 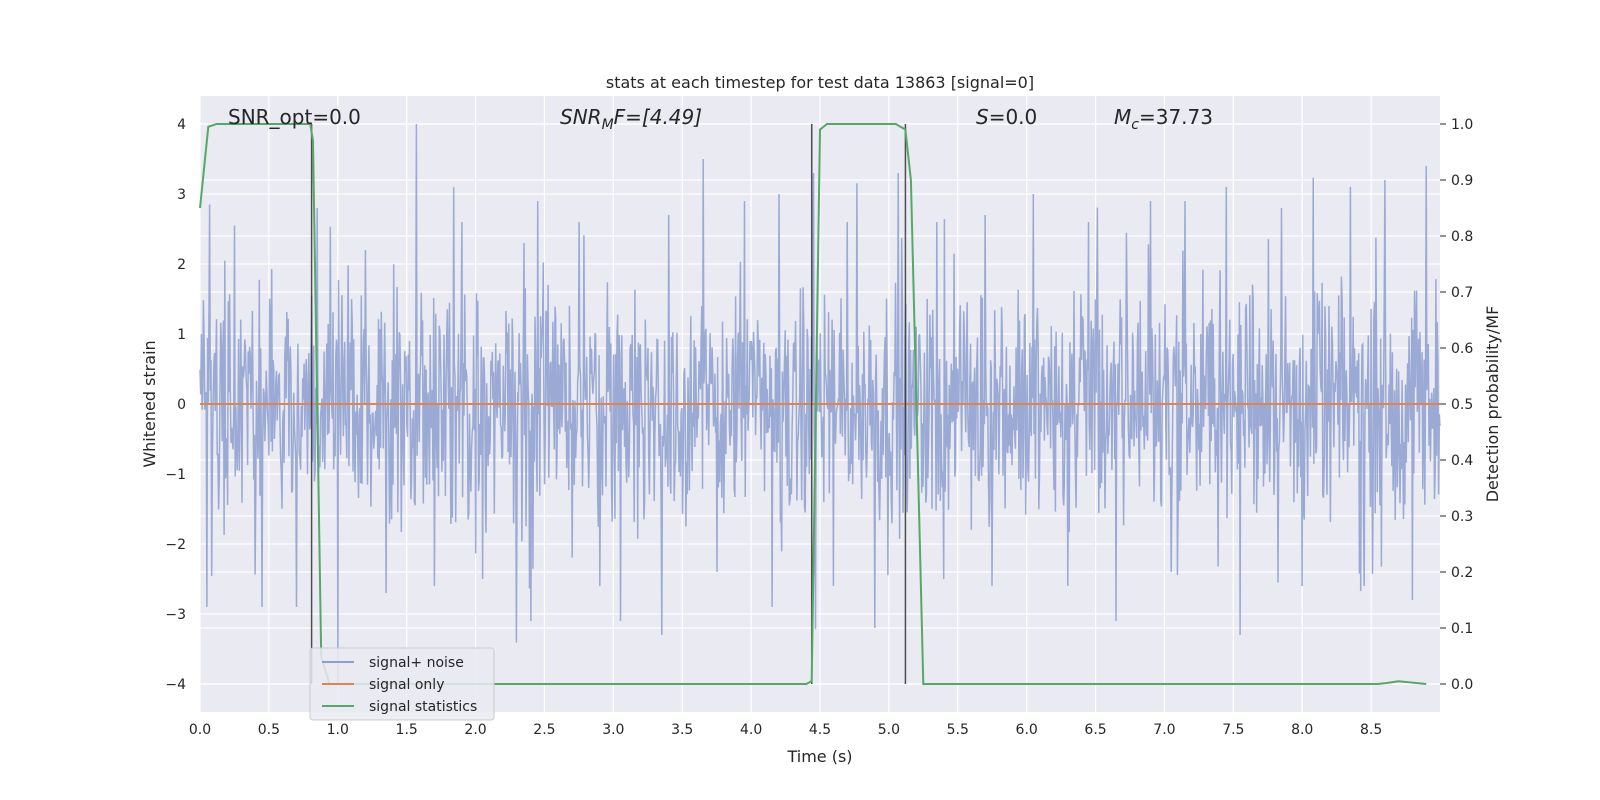 I want to click on y2-tick-label-2: 0.8, so click(x=1462, y=237).